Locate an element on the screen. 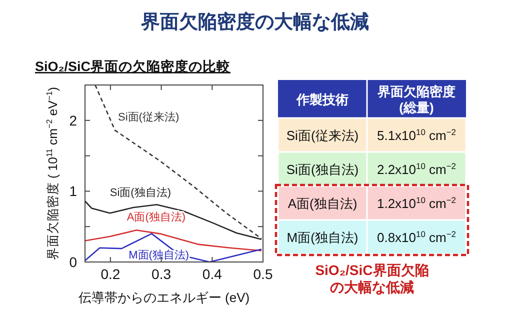 The image size is (510, 312). data-label: 0.8x10$^{10}$ cm$^{−2}$ is located at coordinates (416, 236).